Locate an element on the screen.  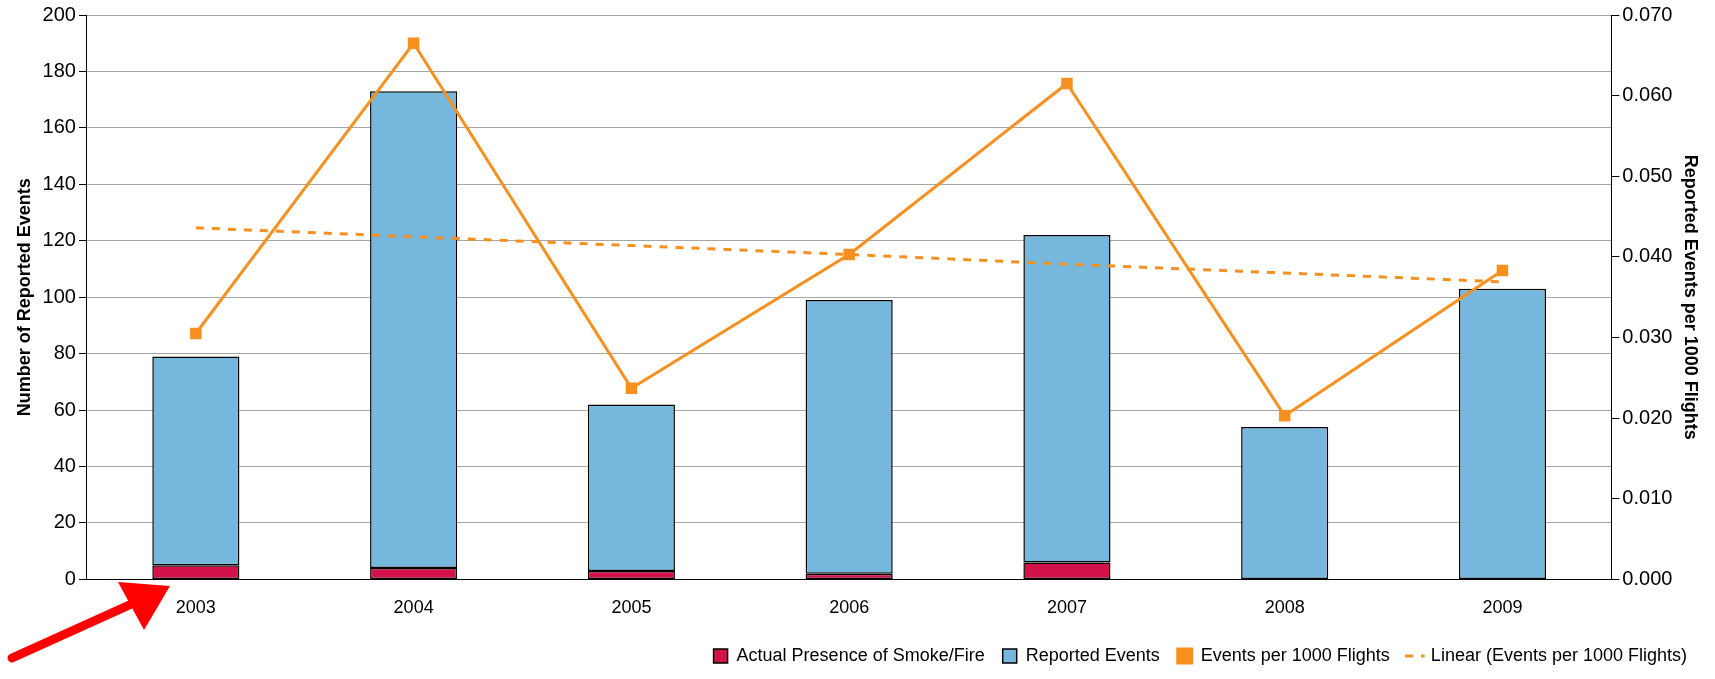
y-tick-label: 140 is located at coordinates (59, 182).